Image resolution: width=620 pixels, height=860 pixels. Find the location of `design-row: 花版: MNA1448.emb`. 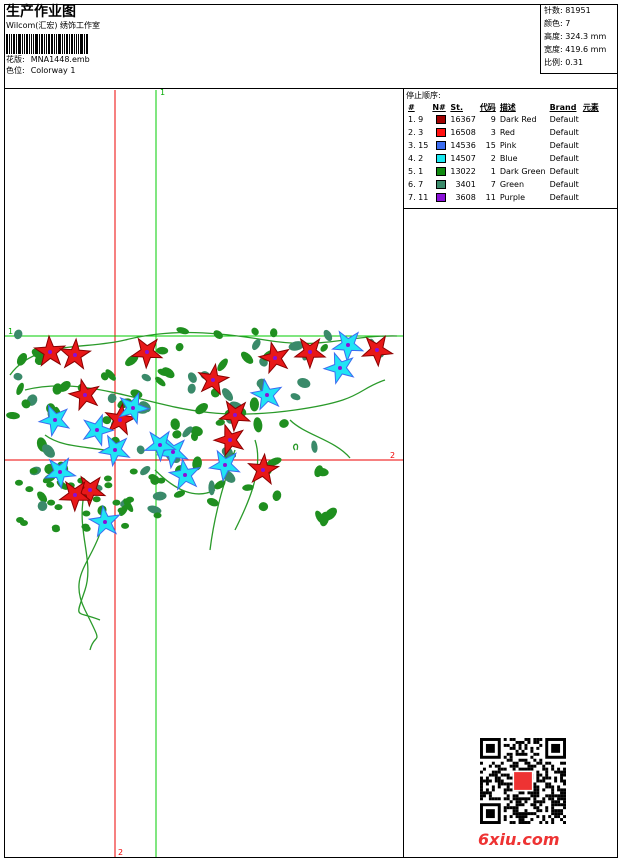

design-row: 花版: MNA1448.emb is located at coordinates (53, 59).